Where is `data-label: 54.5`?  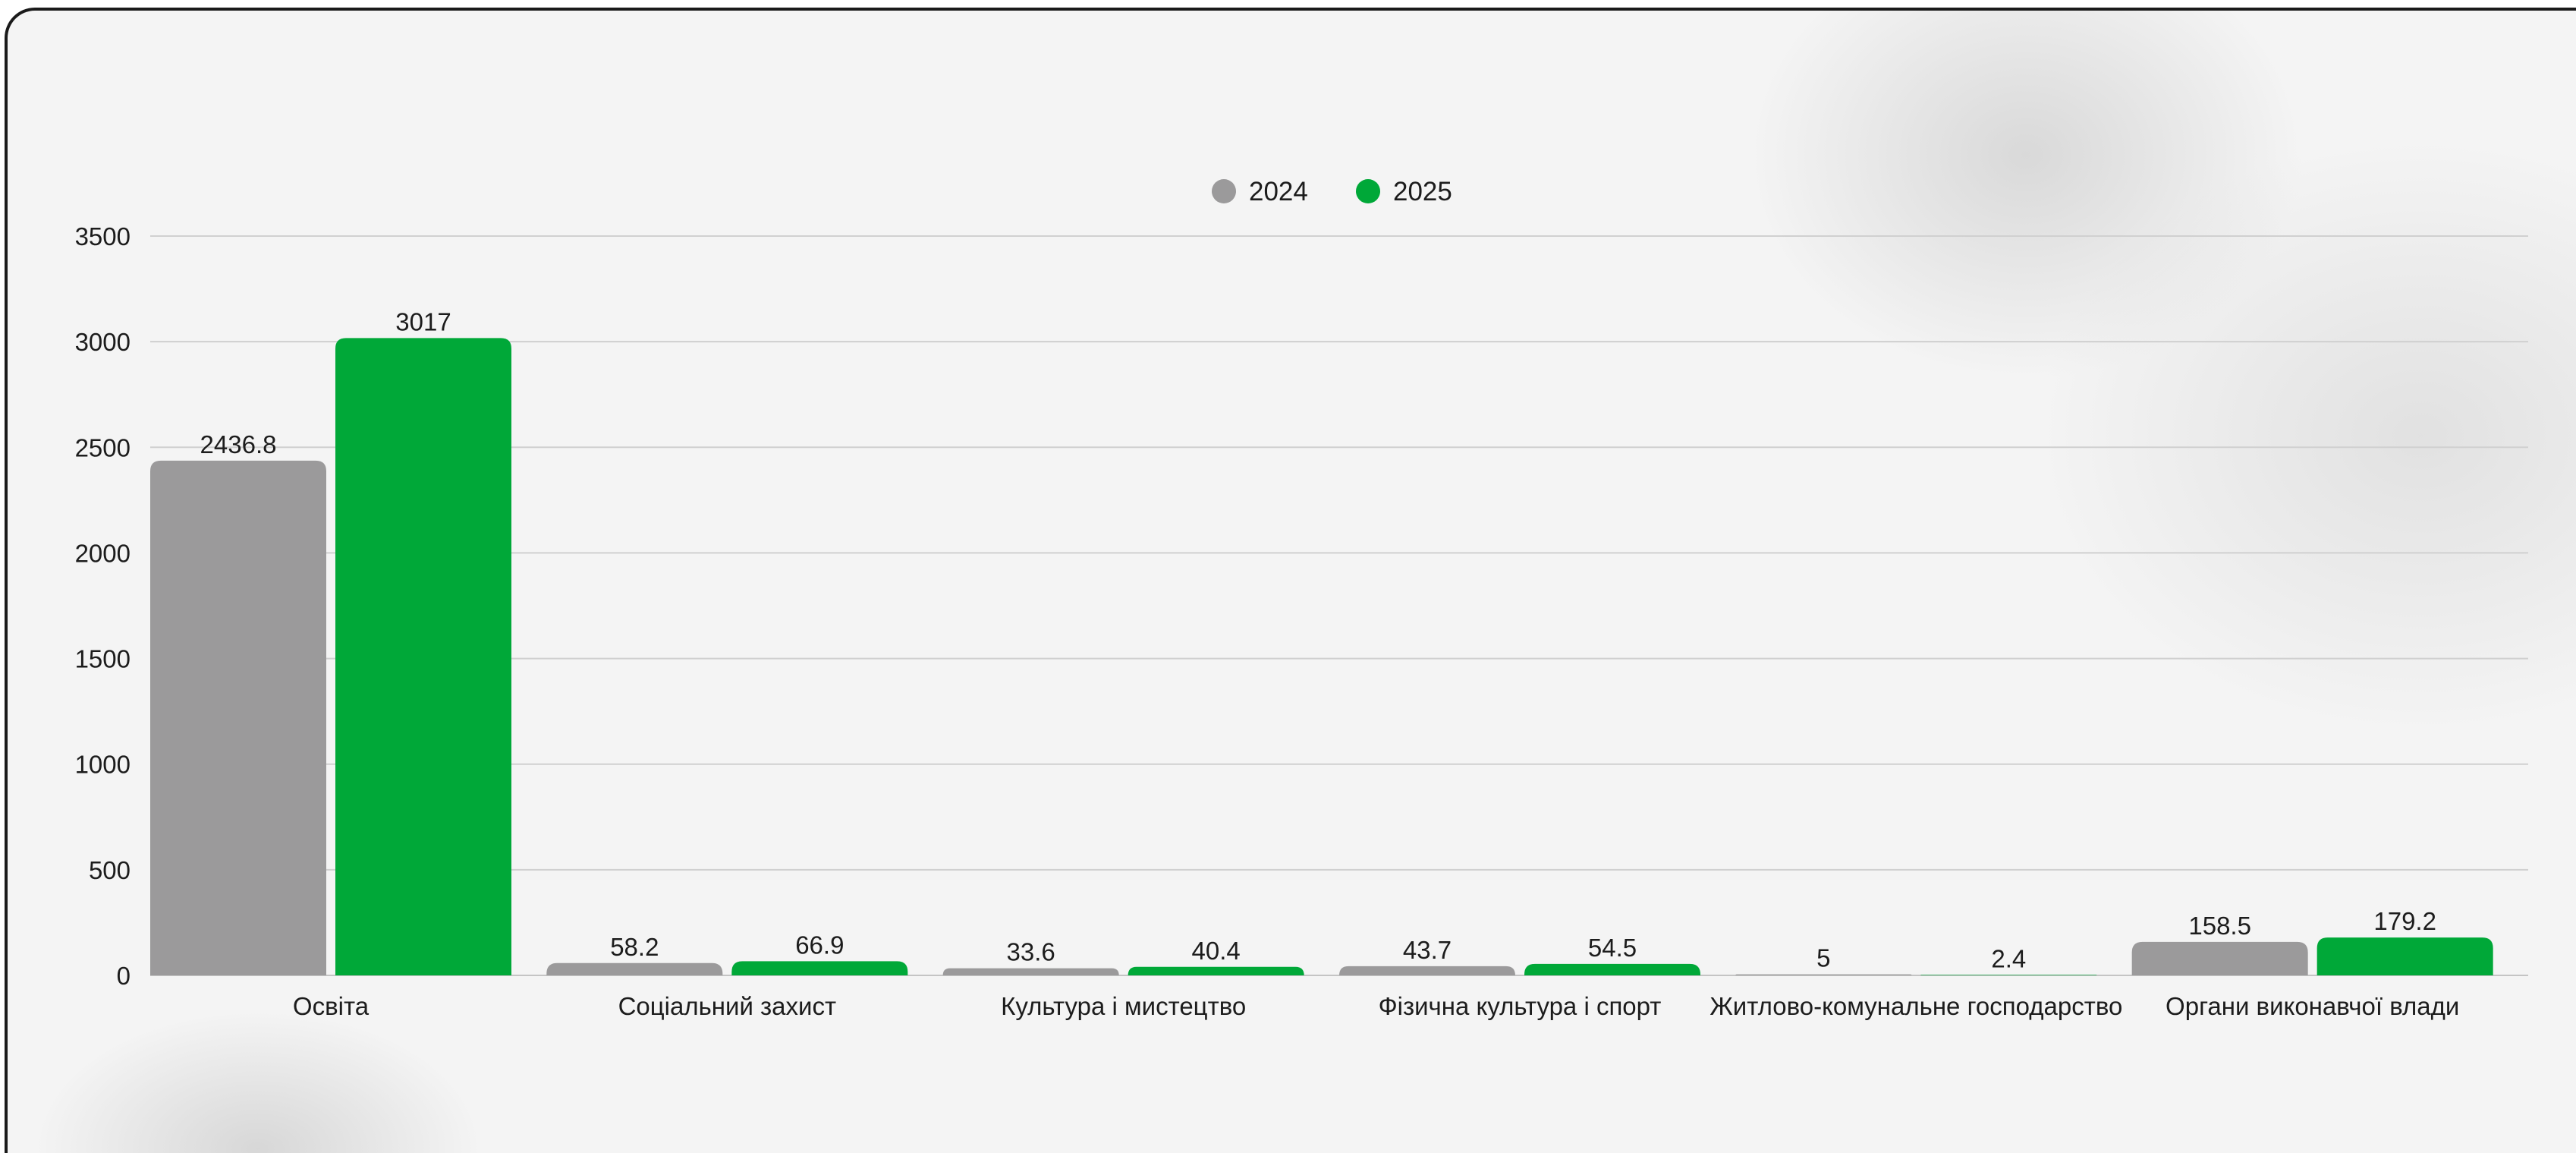
data-label: 54.5 is located at coordinates (1612, 948).